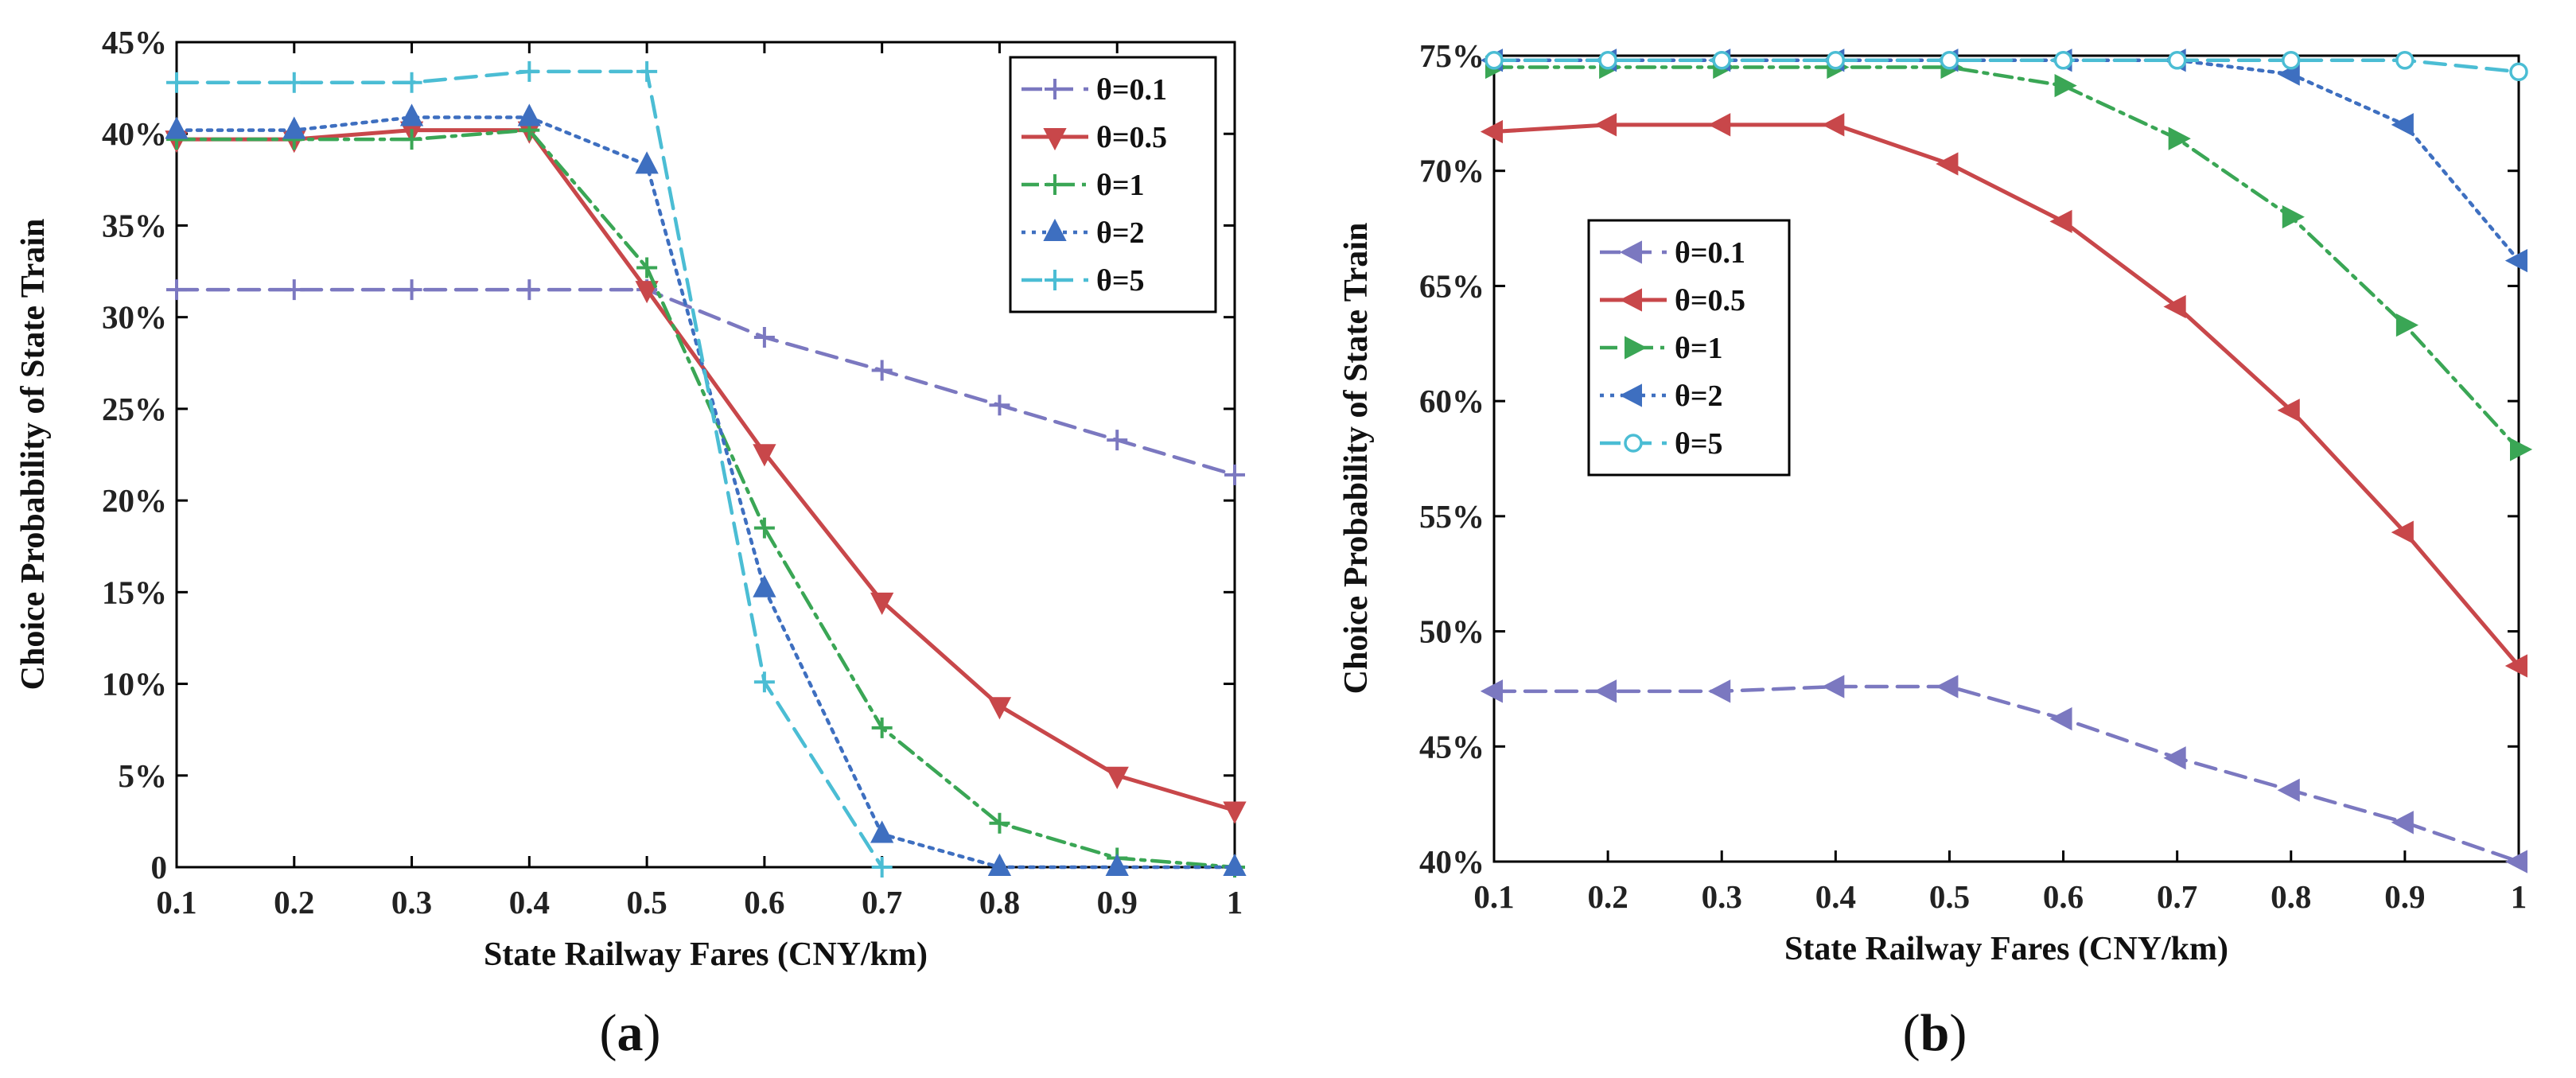 This screenshot has width=2576, height=1078. Describe the element at coordinates (1912, 1033) in the screenshot. I see `panel-label-open: (` at that location.